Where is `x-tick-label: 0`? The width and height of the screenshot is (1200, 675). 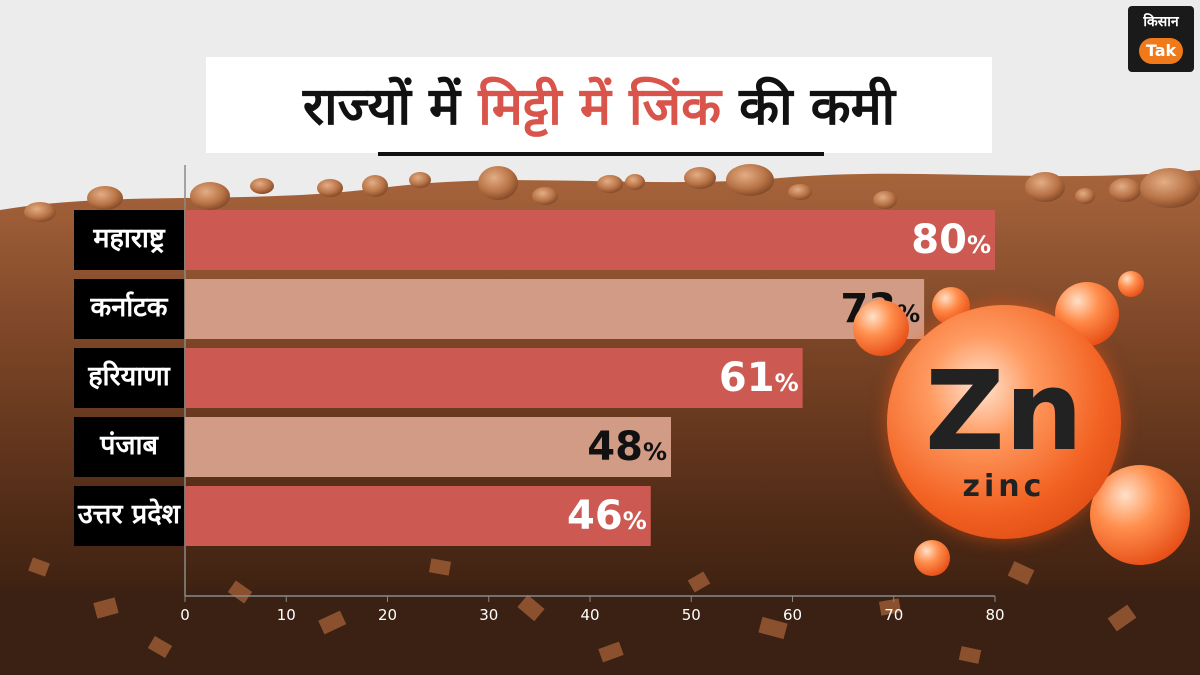 x-tick-label: 0 is located at coordinates (185, 615).